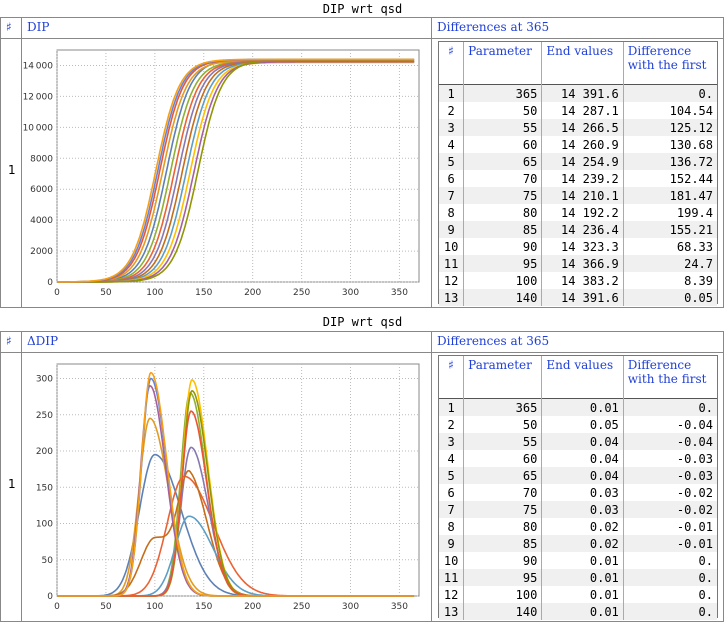 The height and width of the screenshot is (625, 725). I want to click on table-cell: 181.47, so click(670, 195).